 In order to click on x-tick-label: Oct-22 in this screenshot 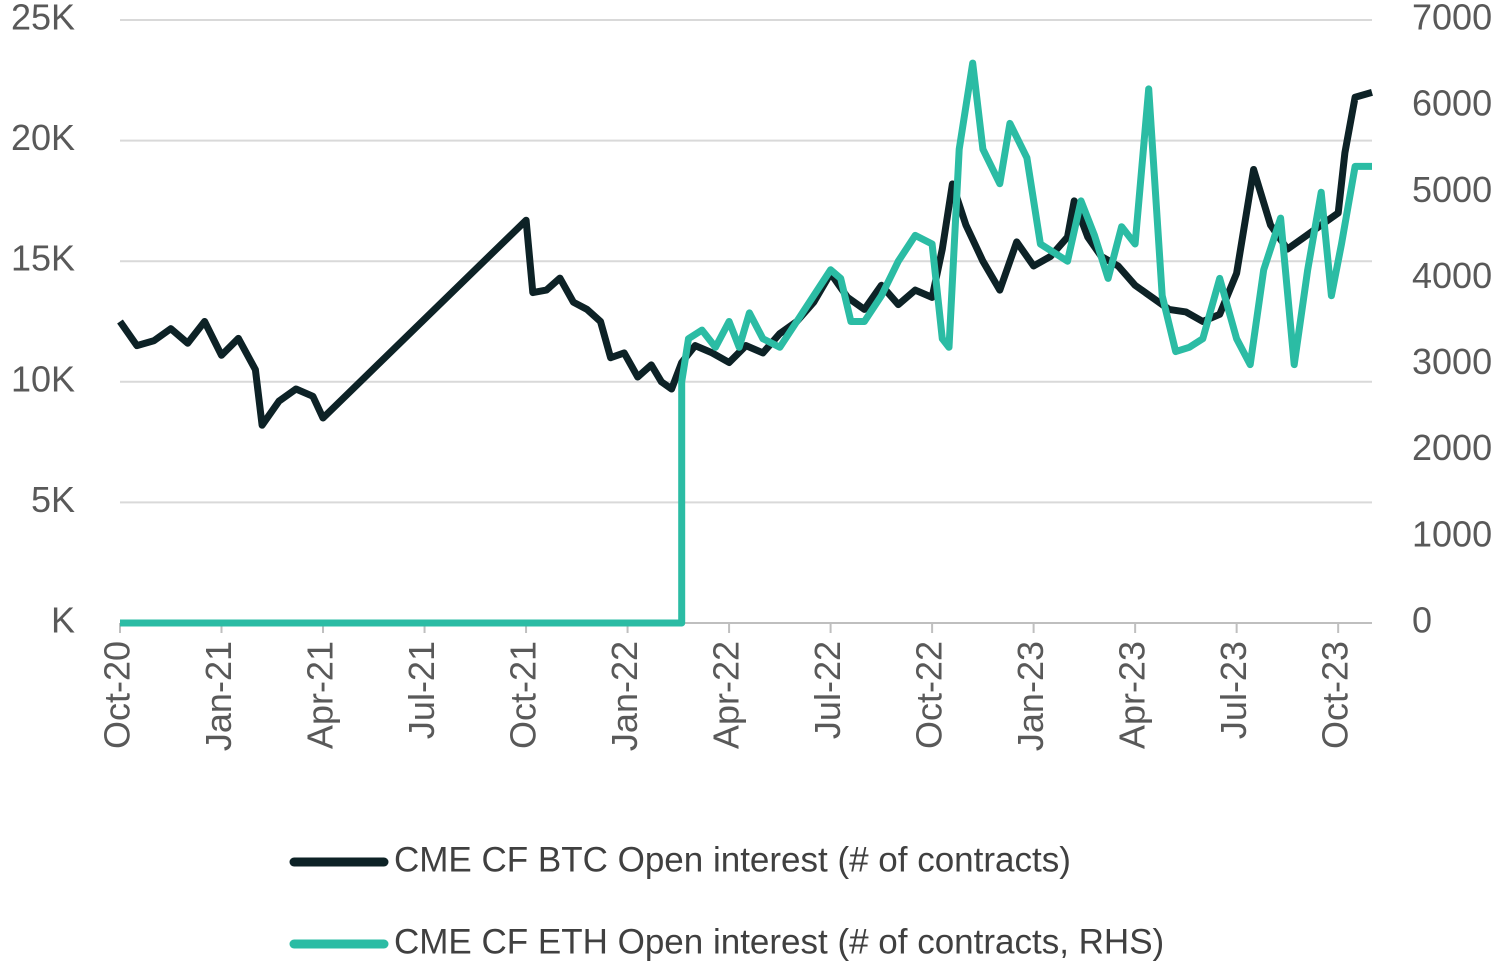, I will do `click(929, 695)`.